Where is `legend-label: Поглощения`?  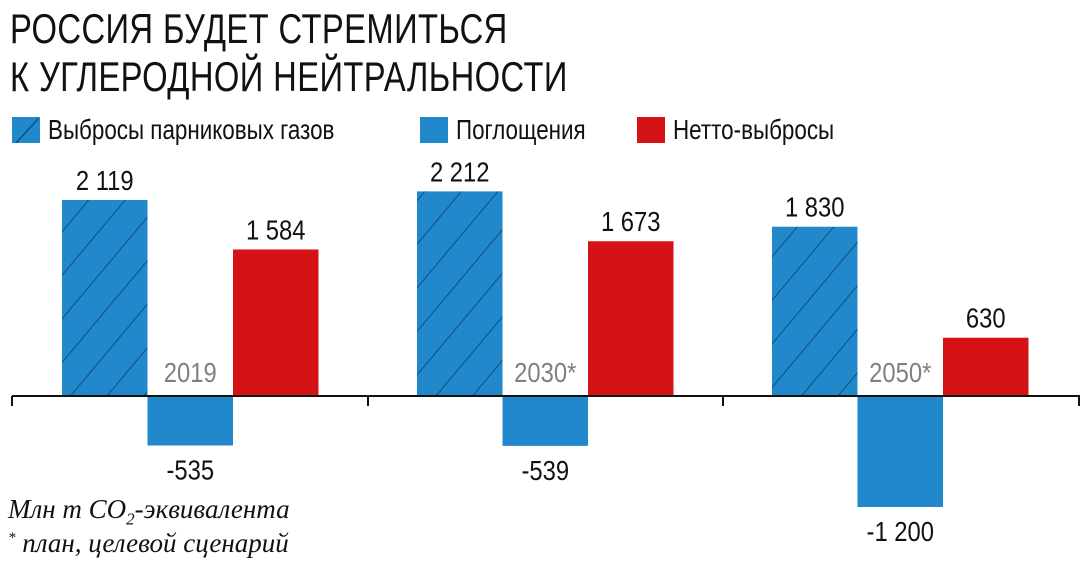 legend-label: Поглощения is located at coordinates (521, 129).